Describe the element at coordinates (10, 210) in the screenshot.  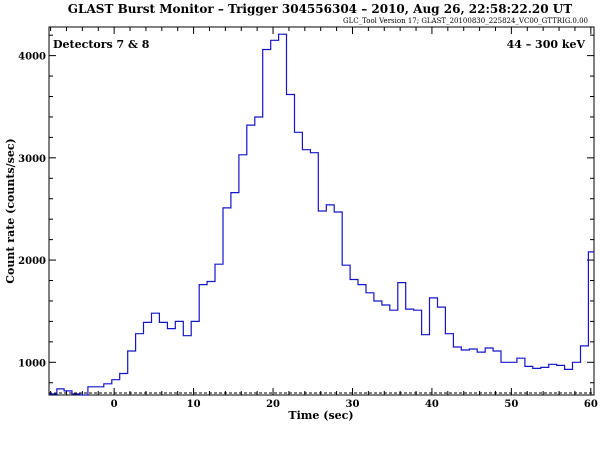
I see `y-axis-label: Count rate (counts/sec)` at that location.